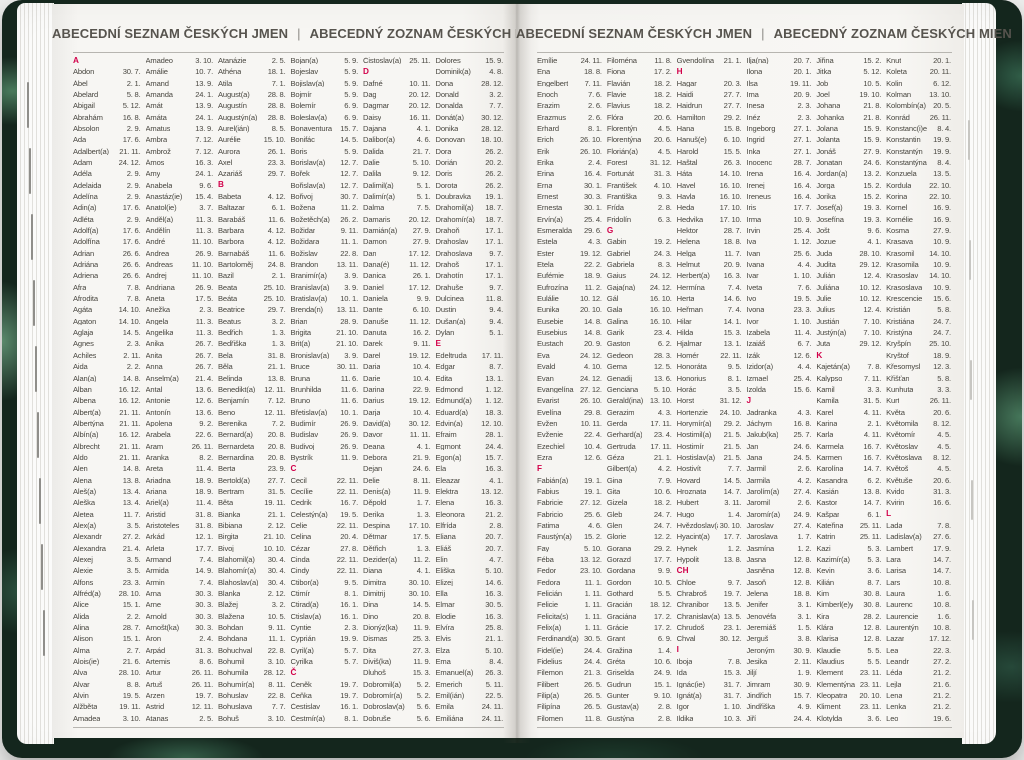 Image resolution: width=1024 pixels, height=760 pixels. What do you see at coordinates (276, 457) in the screenshot?
I see `name-day-date: 20. 8.` at bounding box center [276, 457].